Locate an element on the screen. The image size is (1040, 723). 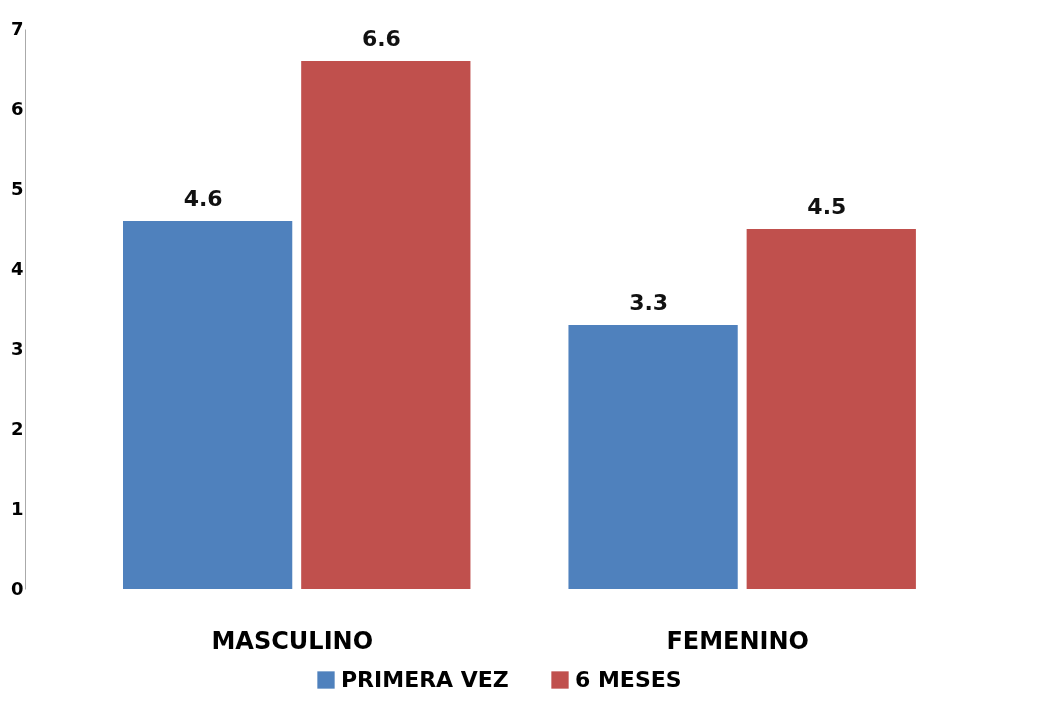
y-tick-label: 7 is located at coordinates (17, 28).